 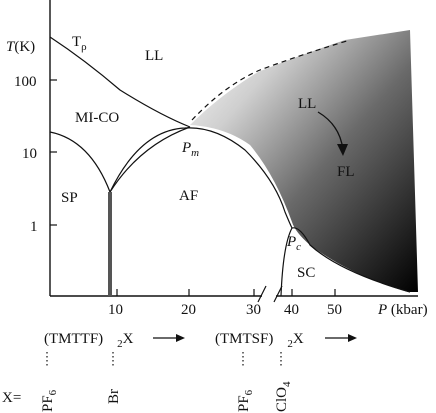 I want to click on y-axis-label: T(K), so click(x=20, y=47).